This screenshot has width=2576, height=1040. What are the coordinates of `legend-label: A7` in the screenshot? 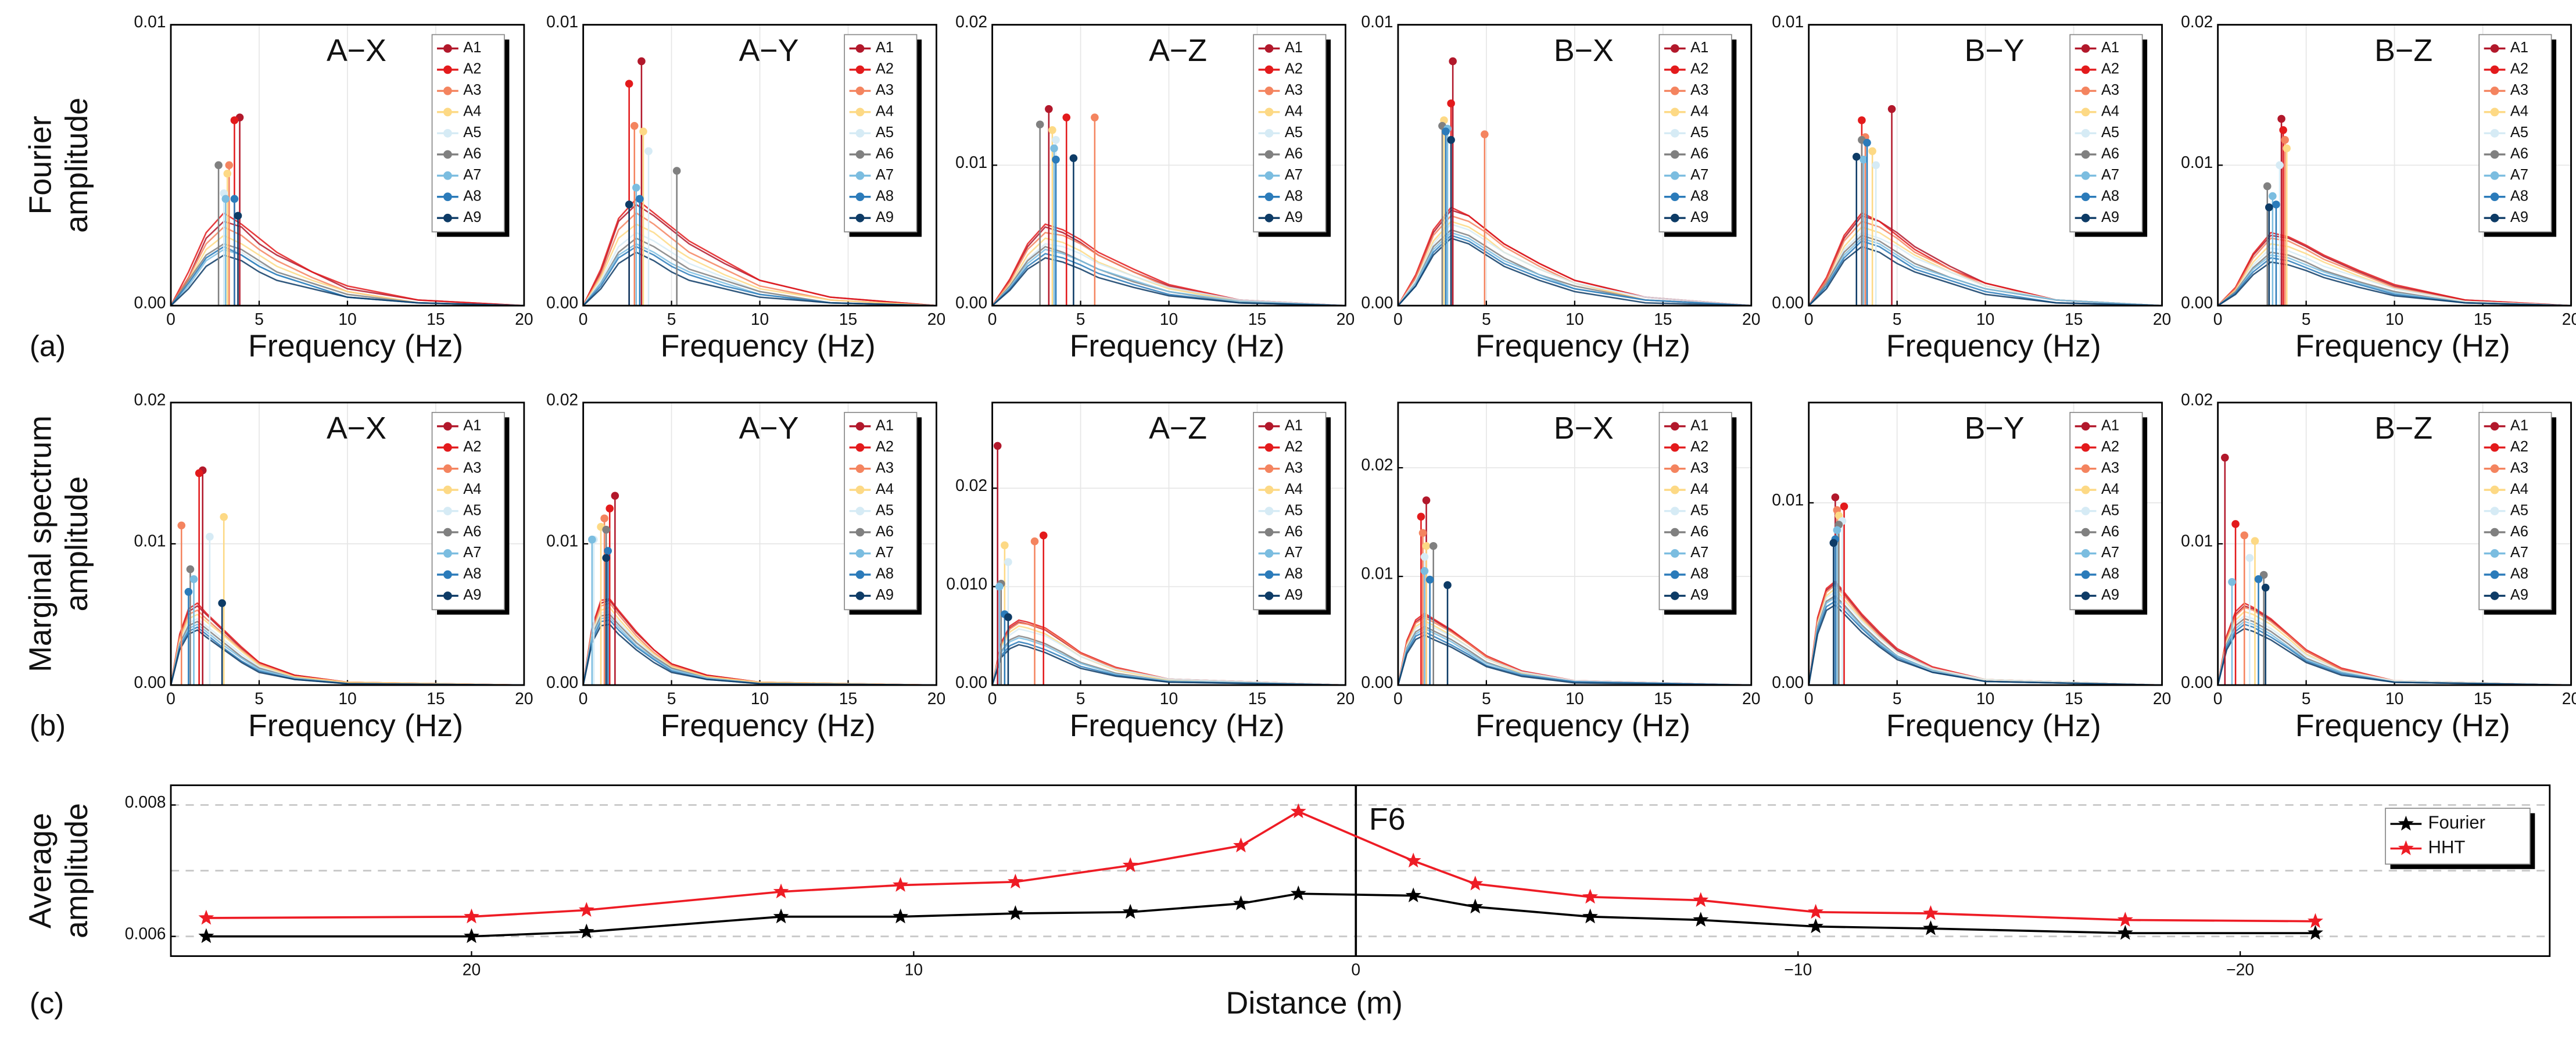 It's located at (1699, 552).